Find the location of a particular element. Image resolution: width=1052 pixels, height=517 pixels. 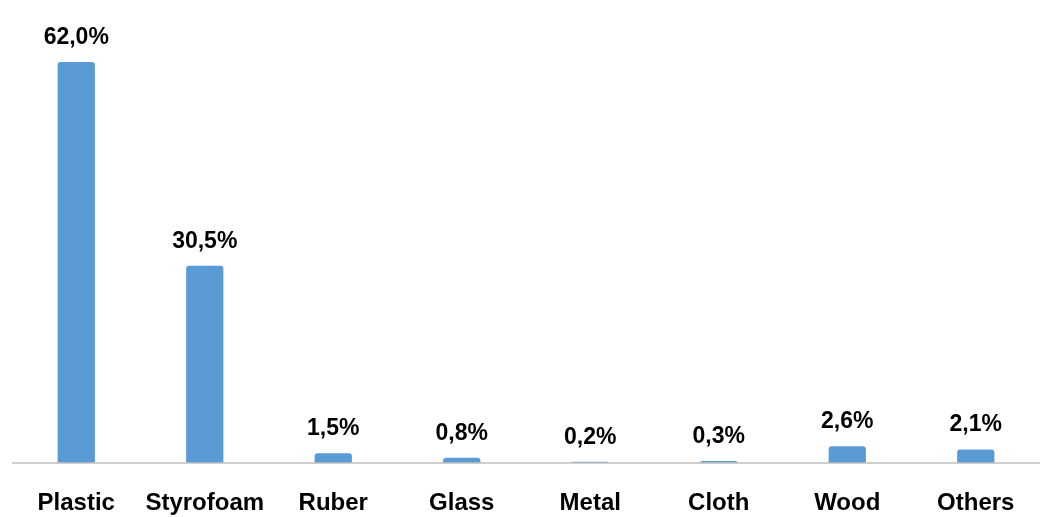

data-label: 62,0% is located at coordinates (76, 36).